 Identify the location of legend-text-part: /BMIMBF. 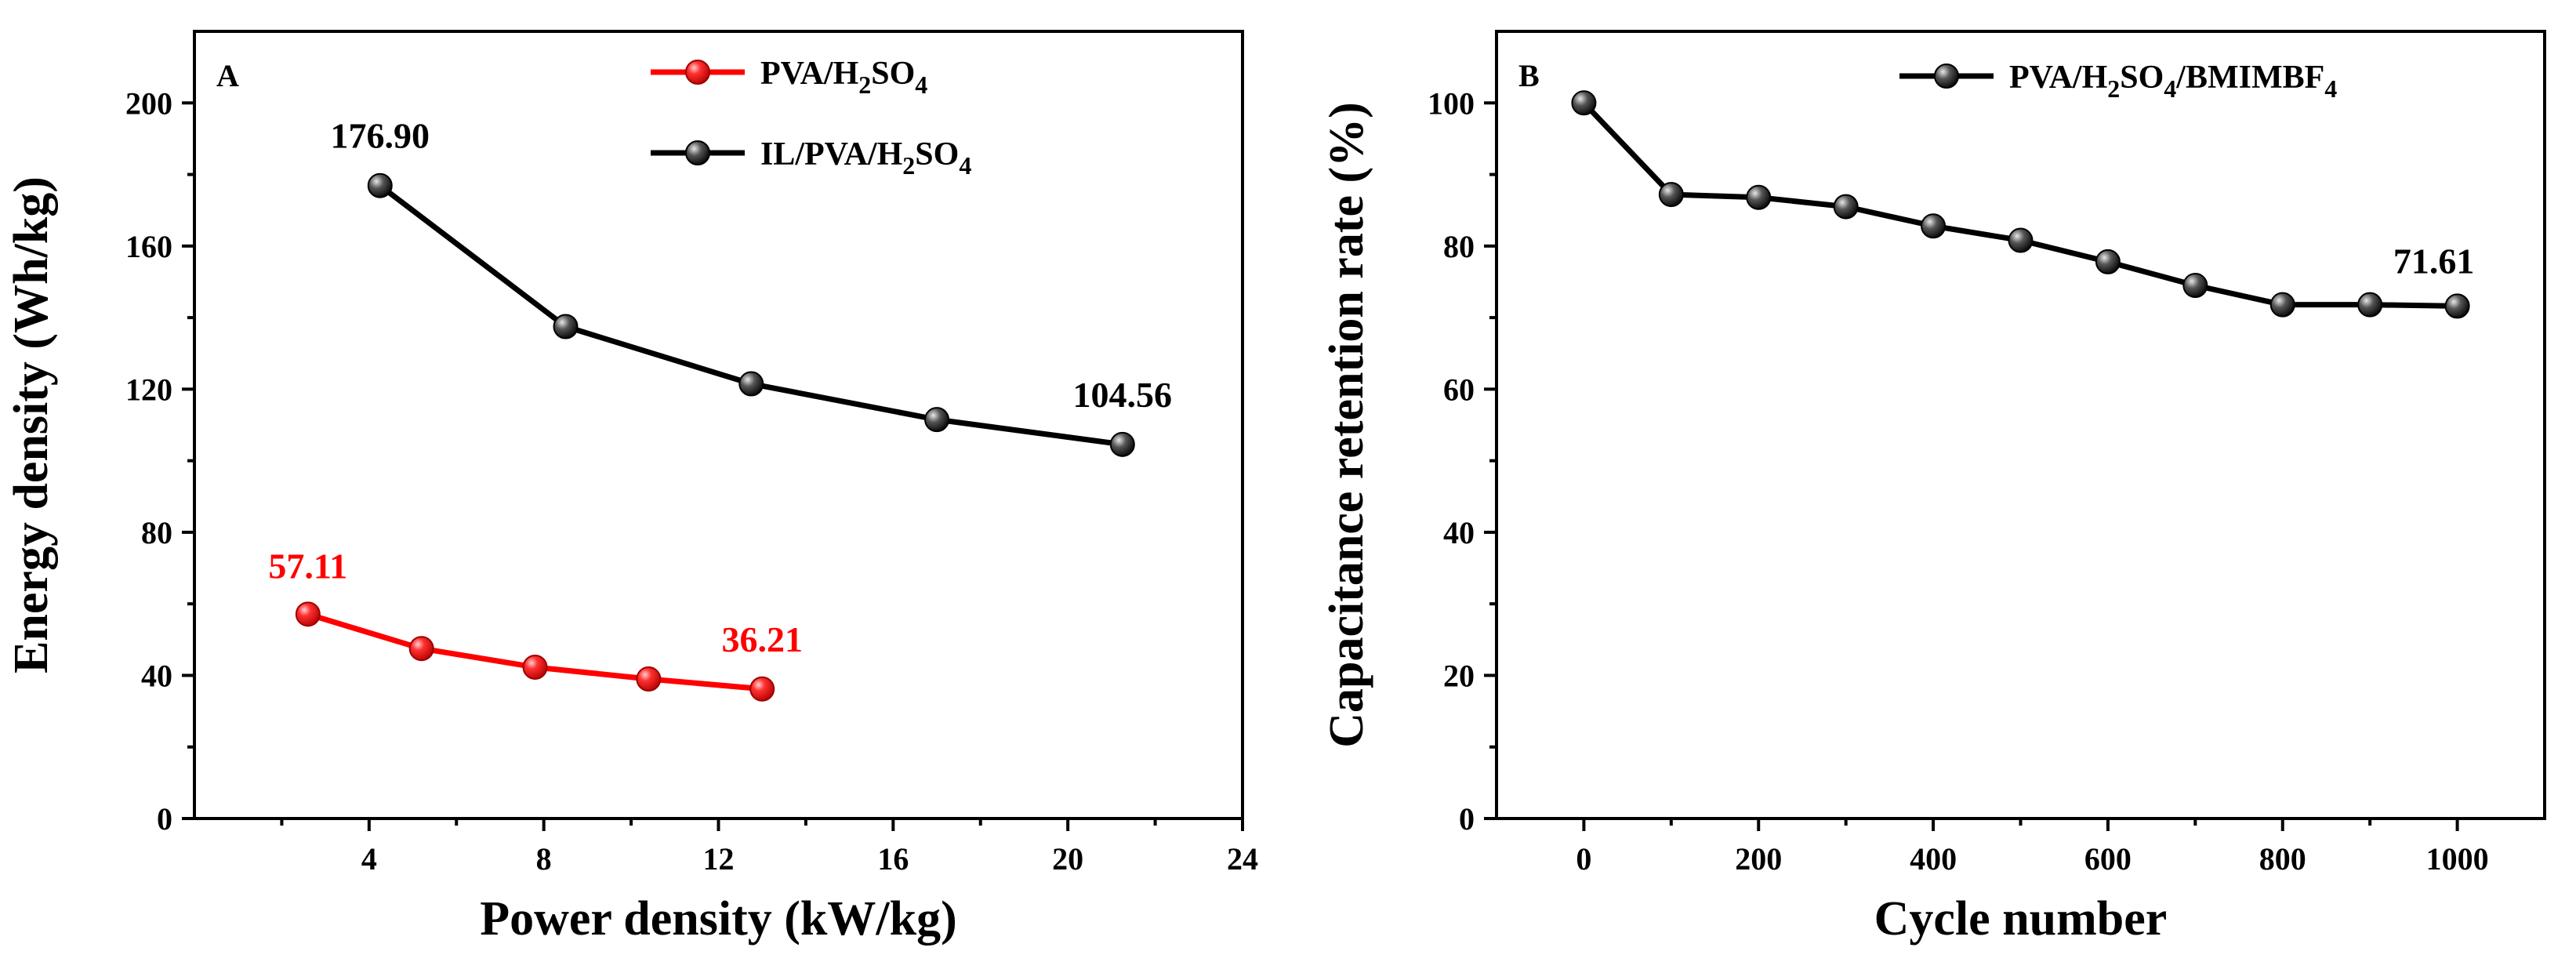
(2250, 78).